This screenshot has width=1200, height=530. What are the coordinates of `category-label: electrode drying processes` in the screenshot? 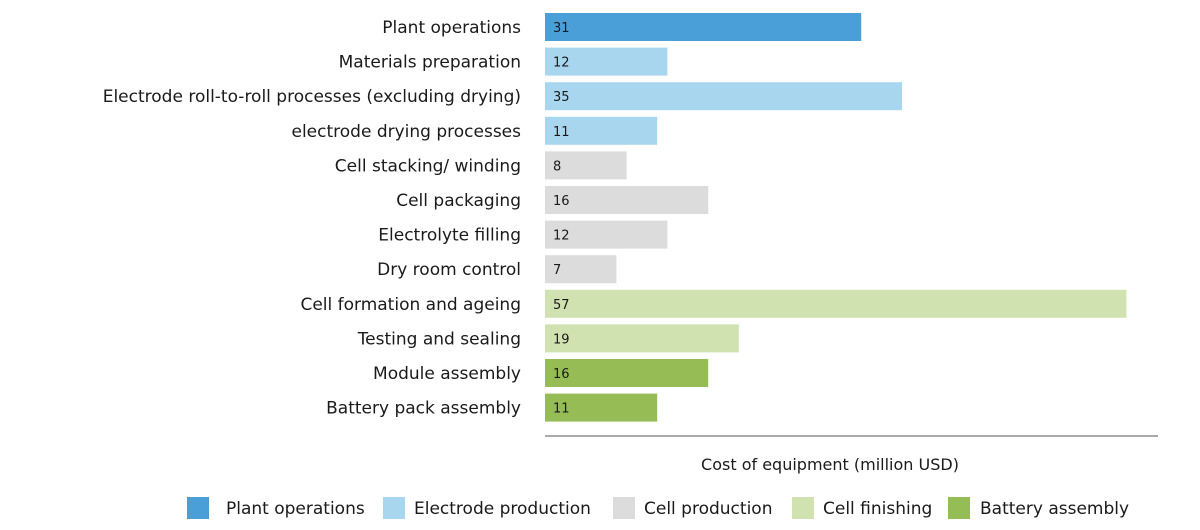 It's located at (407, 132).